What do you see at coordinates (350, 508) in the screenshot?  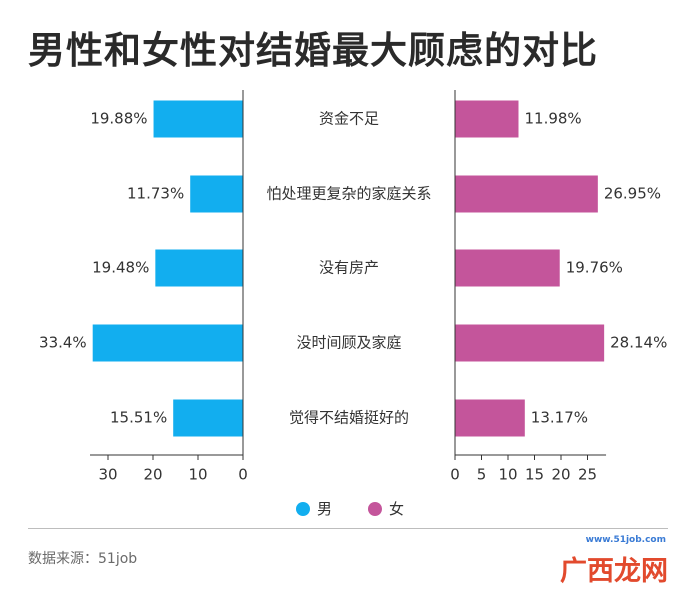 I see `chart-legend: 男 女` at bounding box center [350, 508].